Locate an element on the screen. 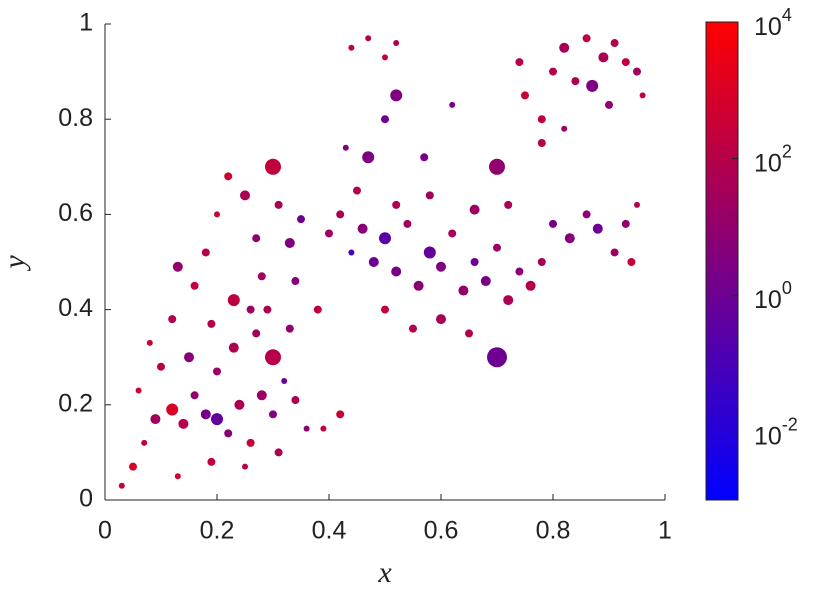  y-axis-label: y is located at coordinates (15, 263).